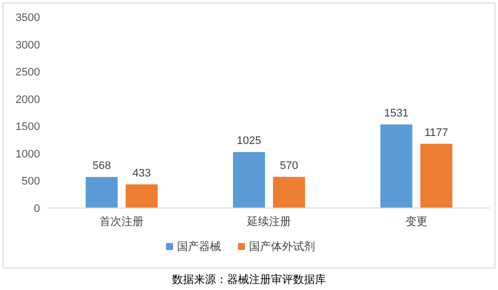 The image size is (498, 290). What do you see at coordinates (28, 127) in the screenshot?
I see `y-tick-label: 1500` at bounding box center [28, 127].